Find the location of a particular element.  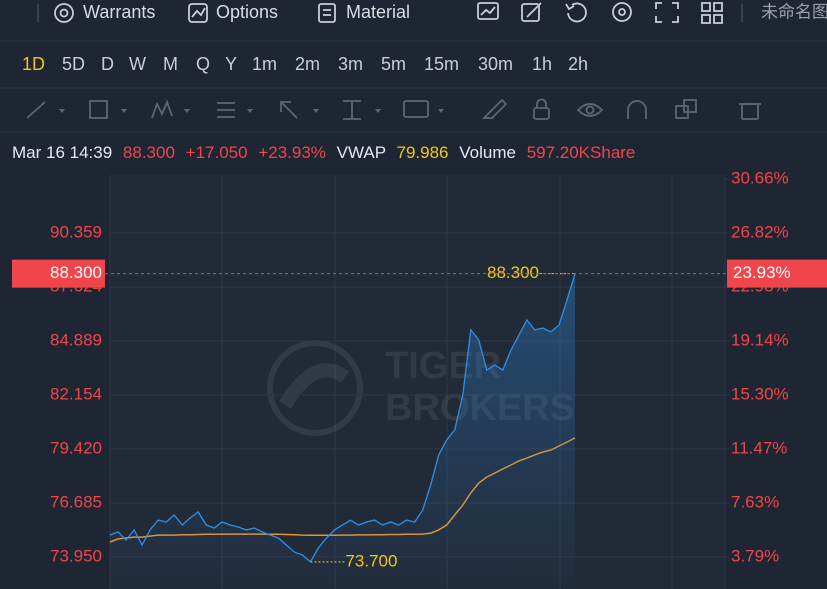

volume-value: 597.20KShare is located at coordinates (581, 152).